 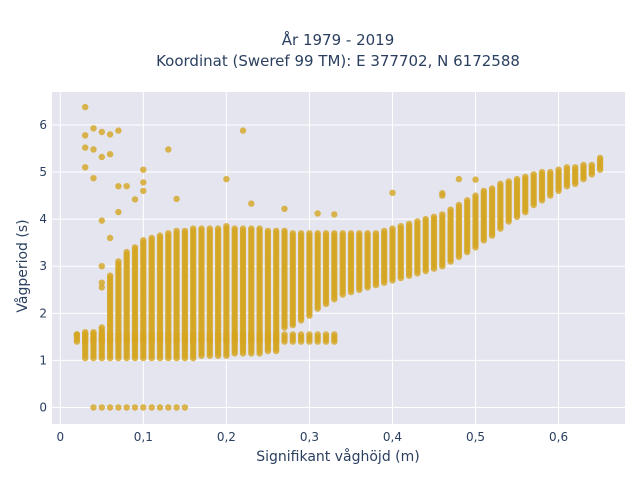 I want to click on x-tick-label: 0,6, so click(x=558, y=437).